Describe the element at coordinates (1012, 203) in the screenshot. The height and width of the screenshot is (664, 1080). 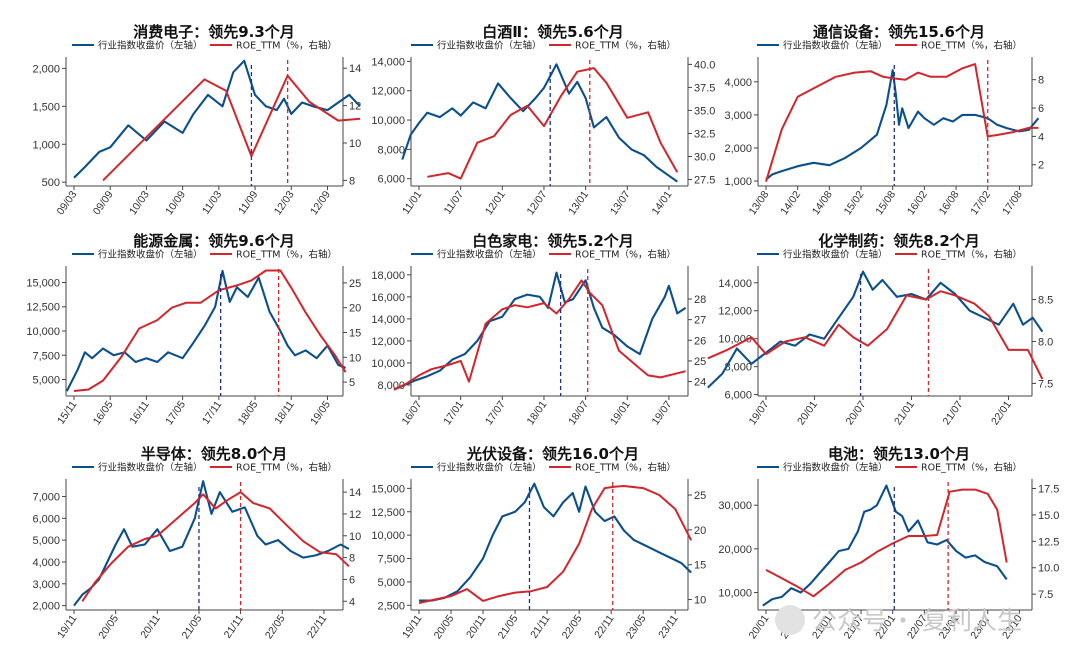
I see `x-tick-label: 17/08` at that location.